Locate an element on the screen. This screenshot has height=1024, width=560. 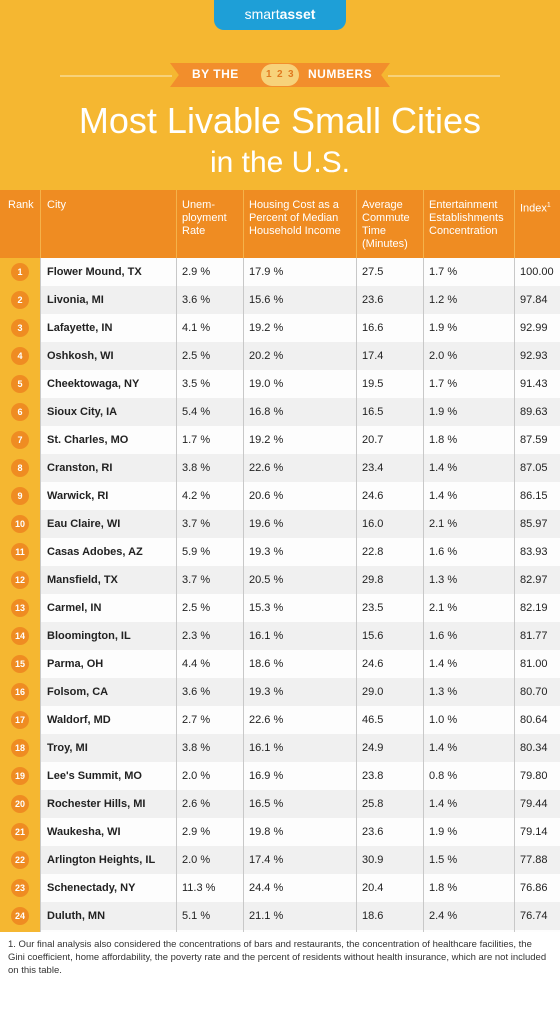
rank-badge: 15 is located at coordinates (20, 664).